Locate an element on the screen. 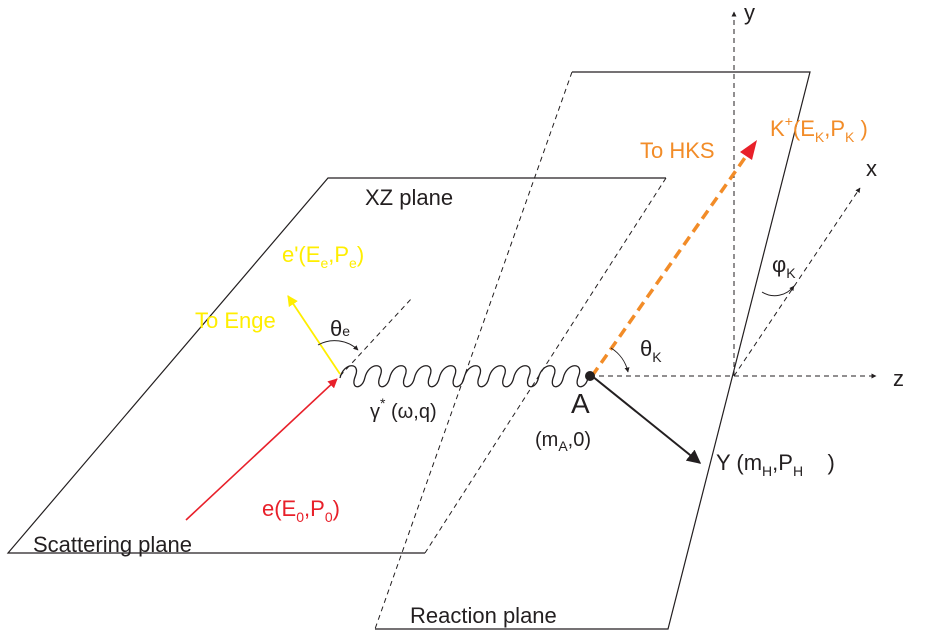 The image size is (938, 636). x-axis is located at coordinates (797, 282).